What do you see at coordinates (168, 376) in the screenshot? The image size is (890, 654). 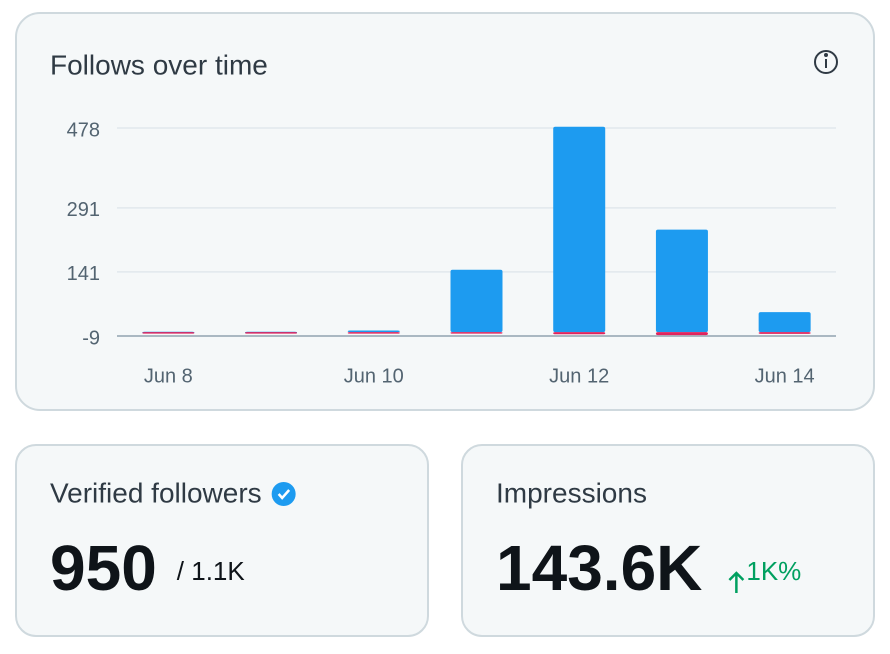 I see `x-tick-label: Jun 8` at bounding box center [168, 376].